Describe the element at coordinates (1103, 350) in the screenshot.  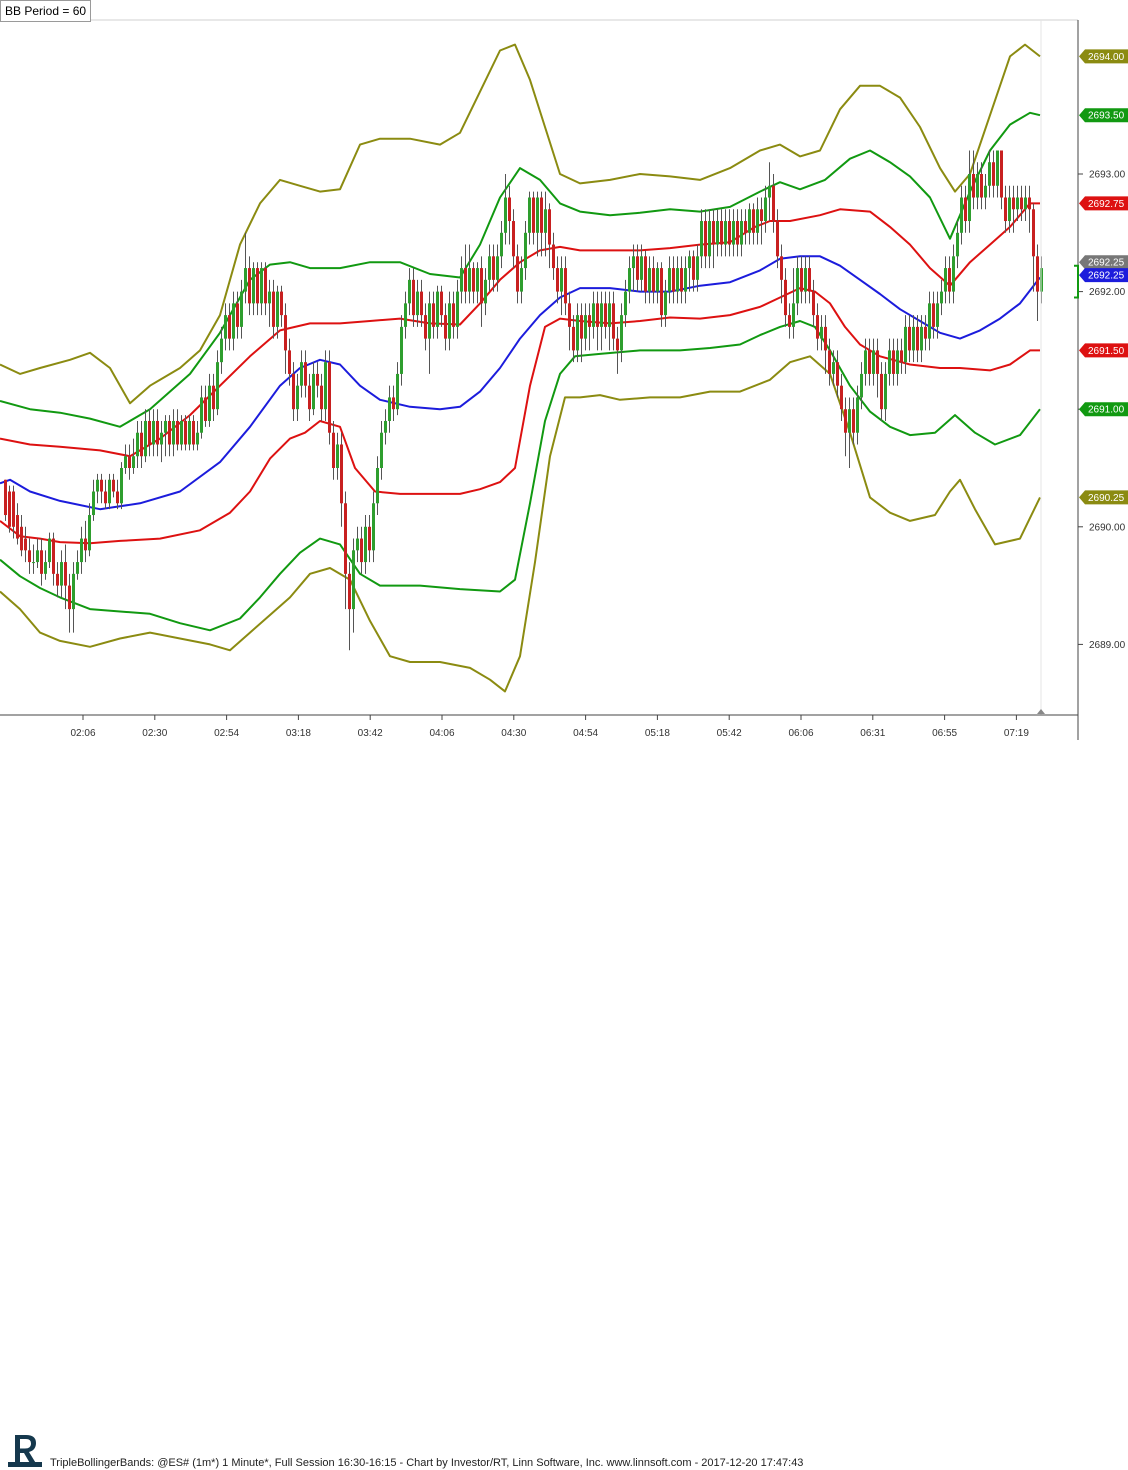
I see `price-tag: 2691.50` at that location.